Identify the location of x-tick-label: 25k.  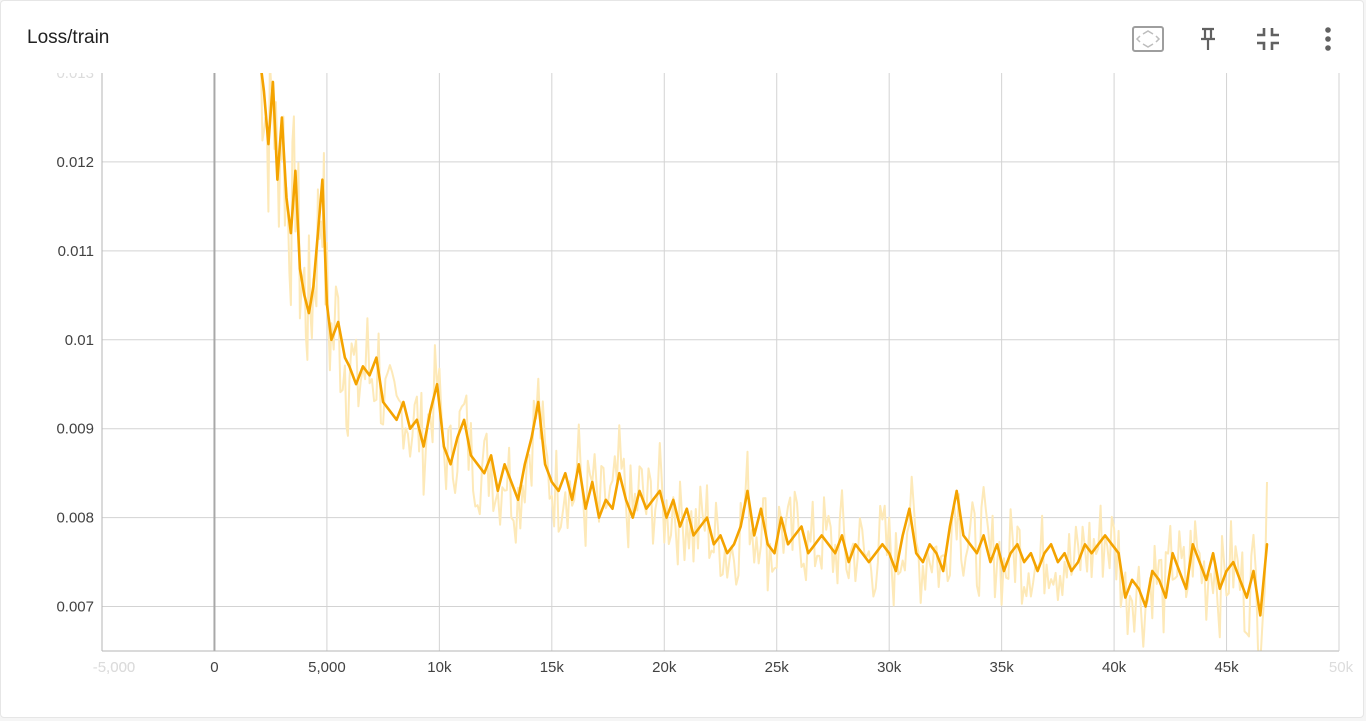
(777, 667).